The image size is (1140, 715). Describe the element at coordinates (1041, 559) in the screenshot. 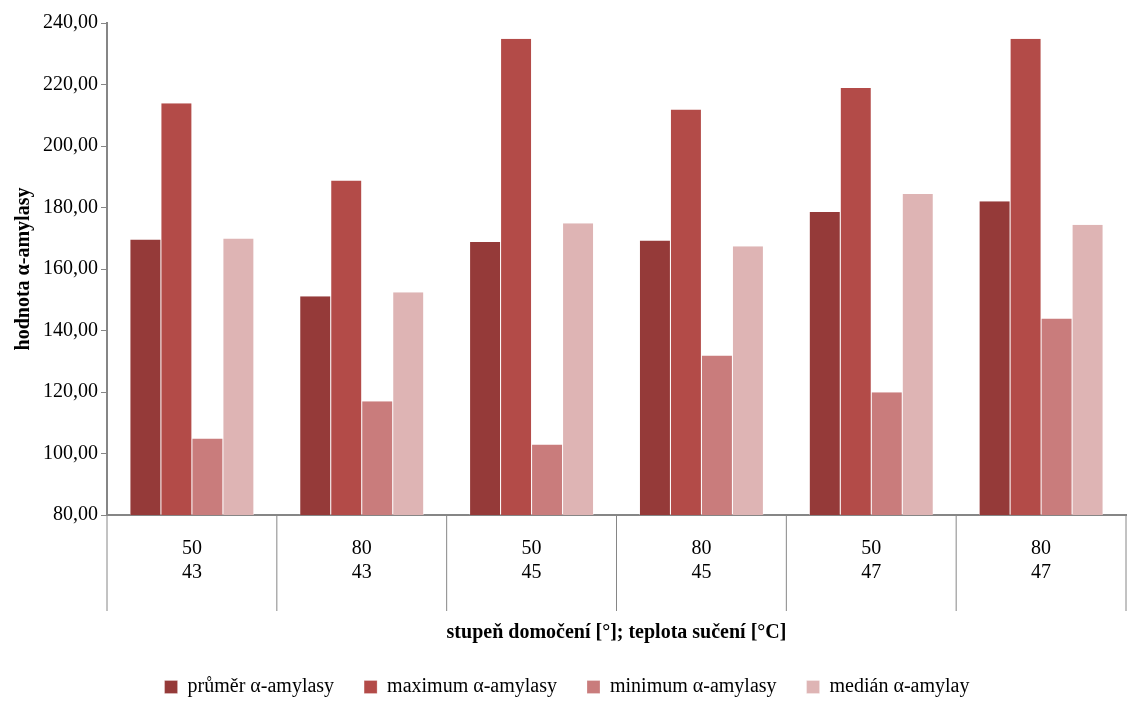

I see `x-tick-label: 80 47` at that location.